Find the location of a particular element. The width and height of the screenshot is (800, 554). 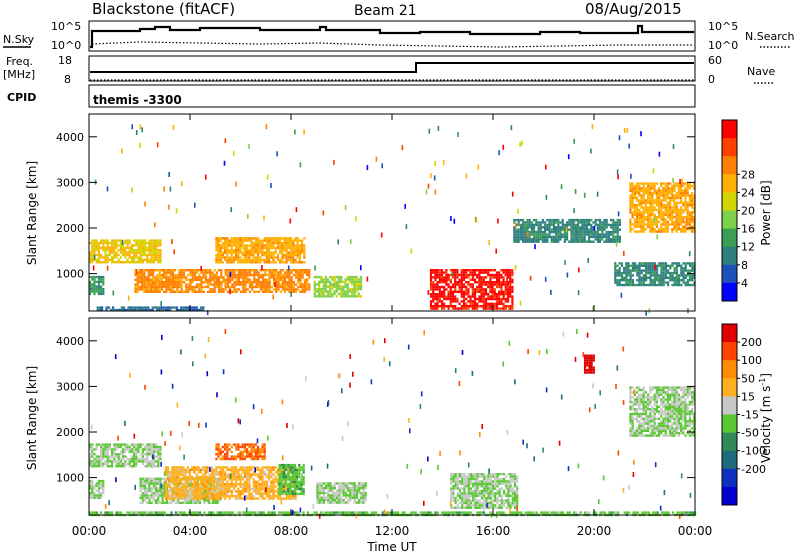

beam-title: Beam 21 is located at coordinates (385, 11).